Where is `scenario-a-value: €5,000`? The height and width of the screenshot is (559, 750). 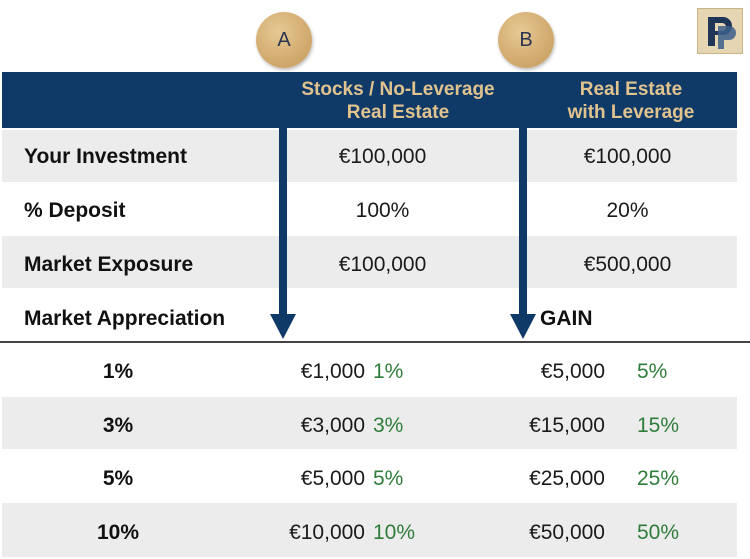 scenario-a-value: €5,000 is located at coordinates (332, 478).